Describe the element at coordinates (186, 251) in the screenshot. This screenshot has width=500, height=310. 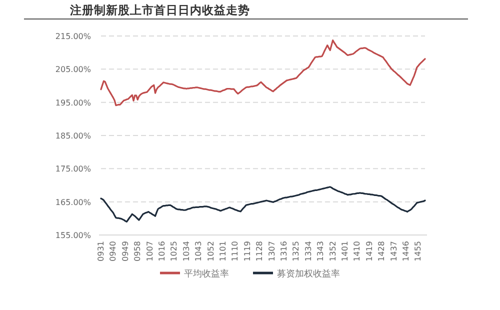
I see `x-tick-label: 1034` at that location.